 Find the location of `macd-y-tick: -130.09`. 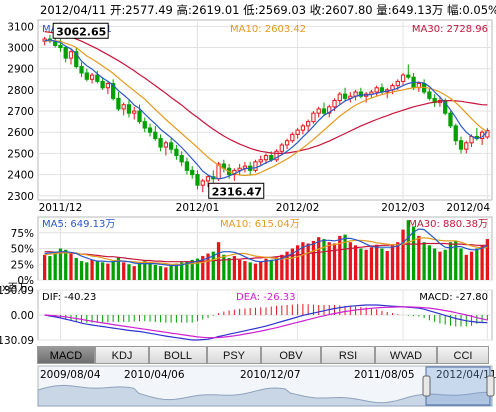

macd-y-tick: -130.09 is located at coordinates (17, 341).